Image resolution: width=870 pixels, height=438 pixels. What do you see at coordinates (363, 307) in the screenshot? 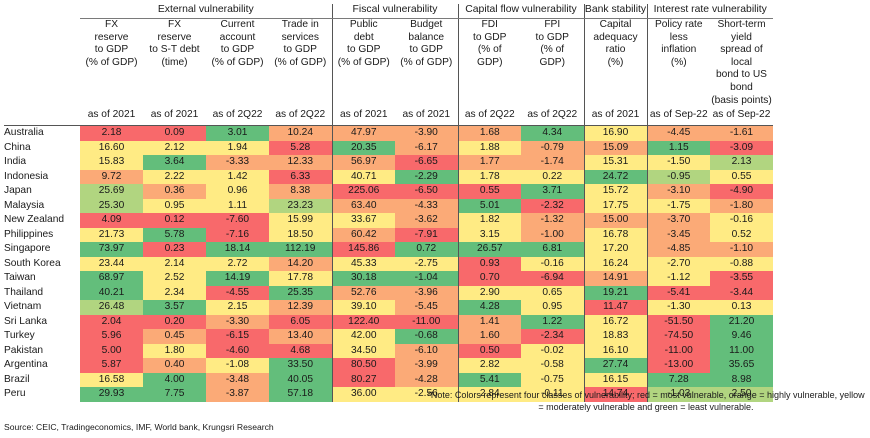
I see `value-cell: 39.10` at bounding box center [363, 307].